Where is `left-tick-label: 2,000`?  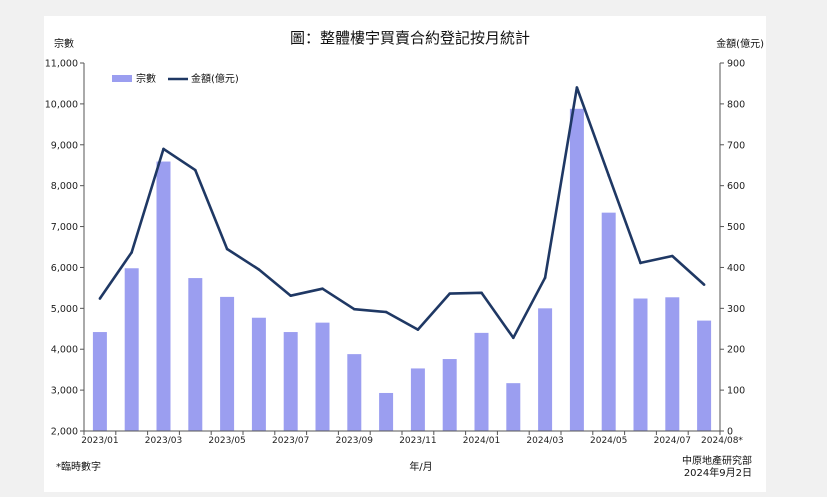
left-tick-label: 2,000 is located at coordinates (64, 432).